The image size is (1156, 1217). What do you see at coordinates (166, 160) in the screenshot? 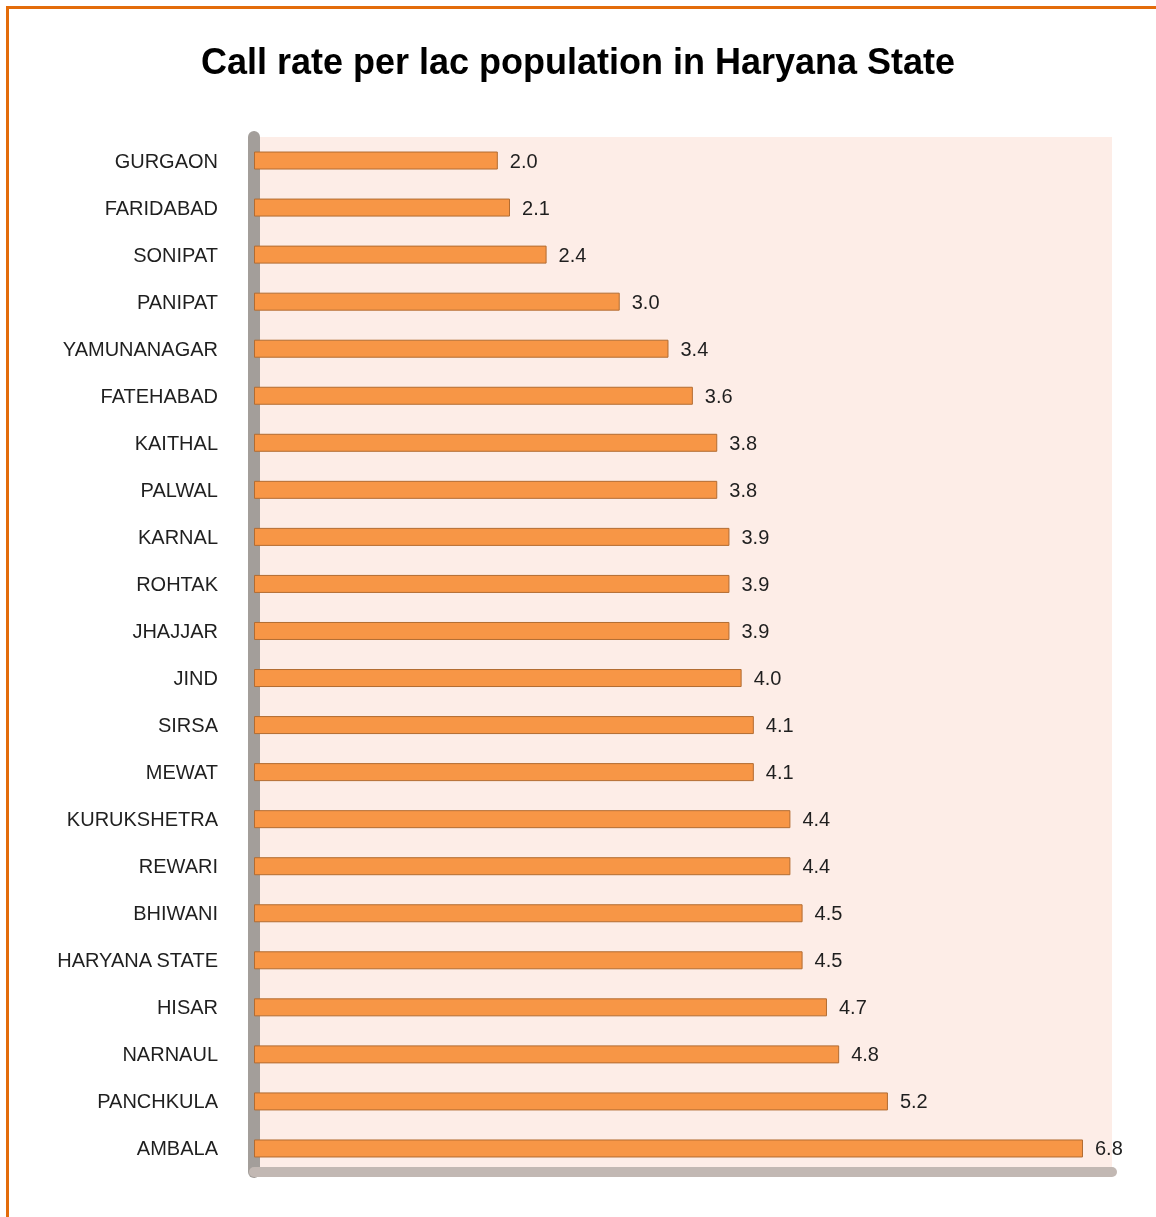
I see `y-tick-label: GURGAON` at bounding box center [166, 160].